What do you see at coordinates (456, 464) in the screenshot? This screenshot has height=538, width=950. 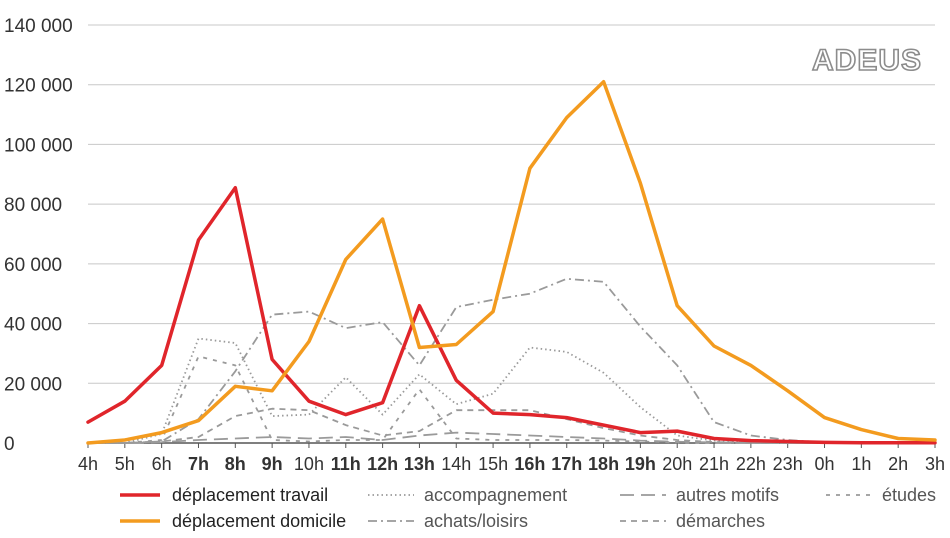 I see `x-tick-label: 14h` at bounding box center [456, 464].